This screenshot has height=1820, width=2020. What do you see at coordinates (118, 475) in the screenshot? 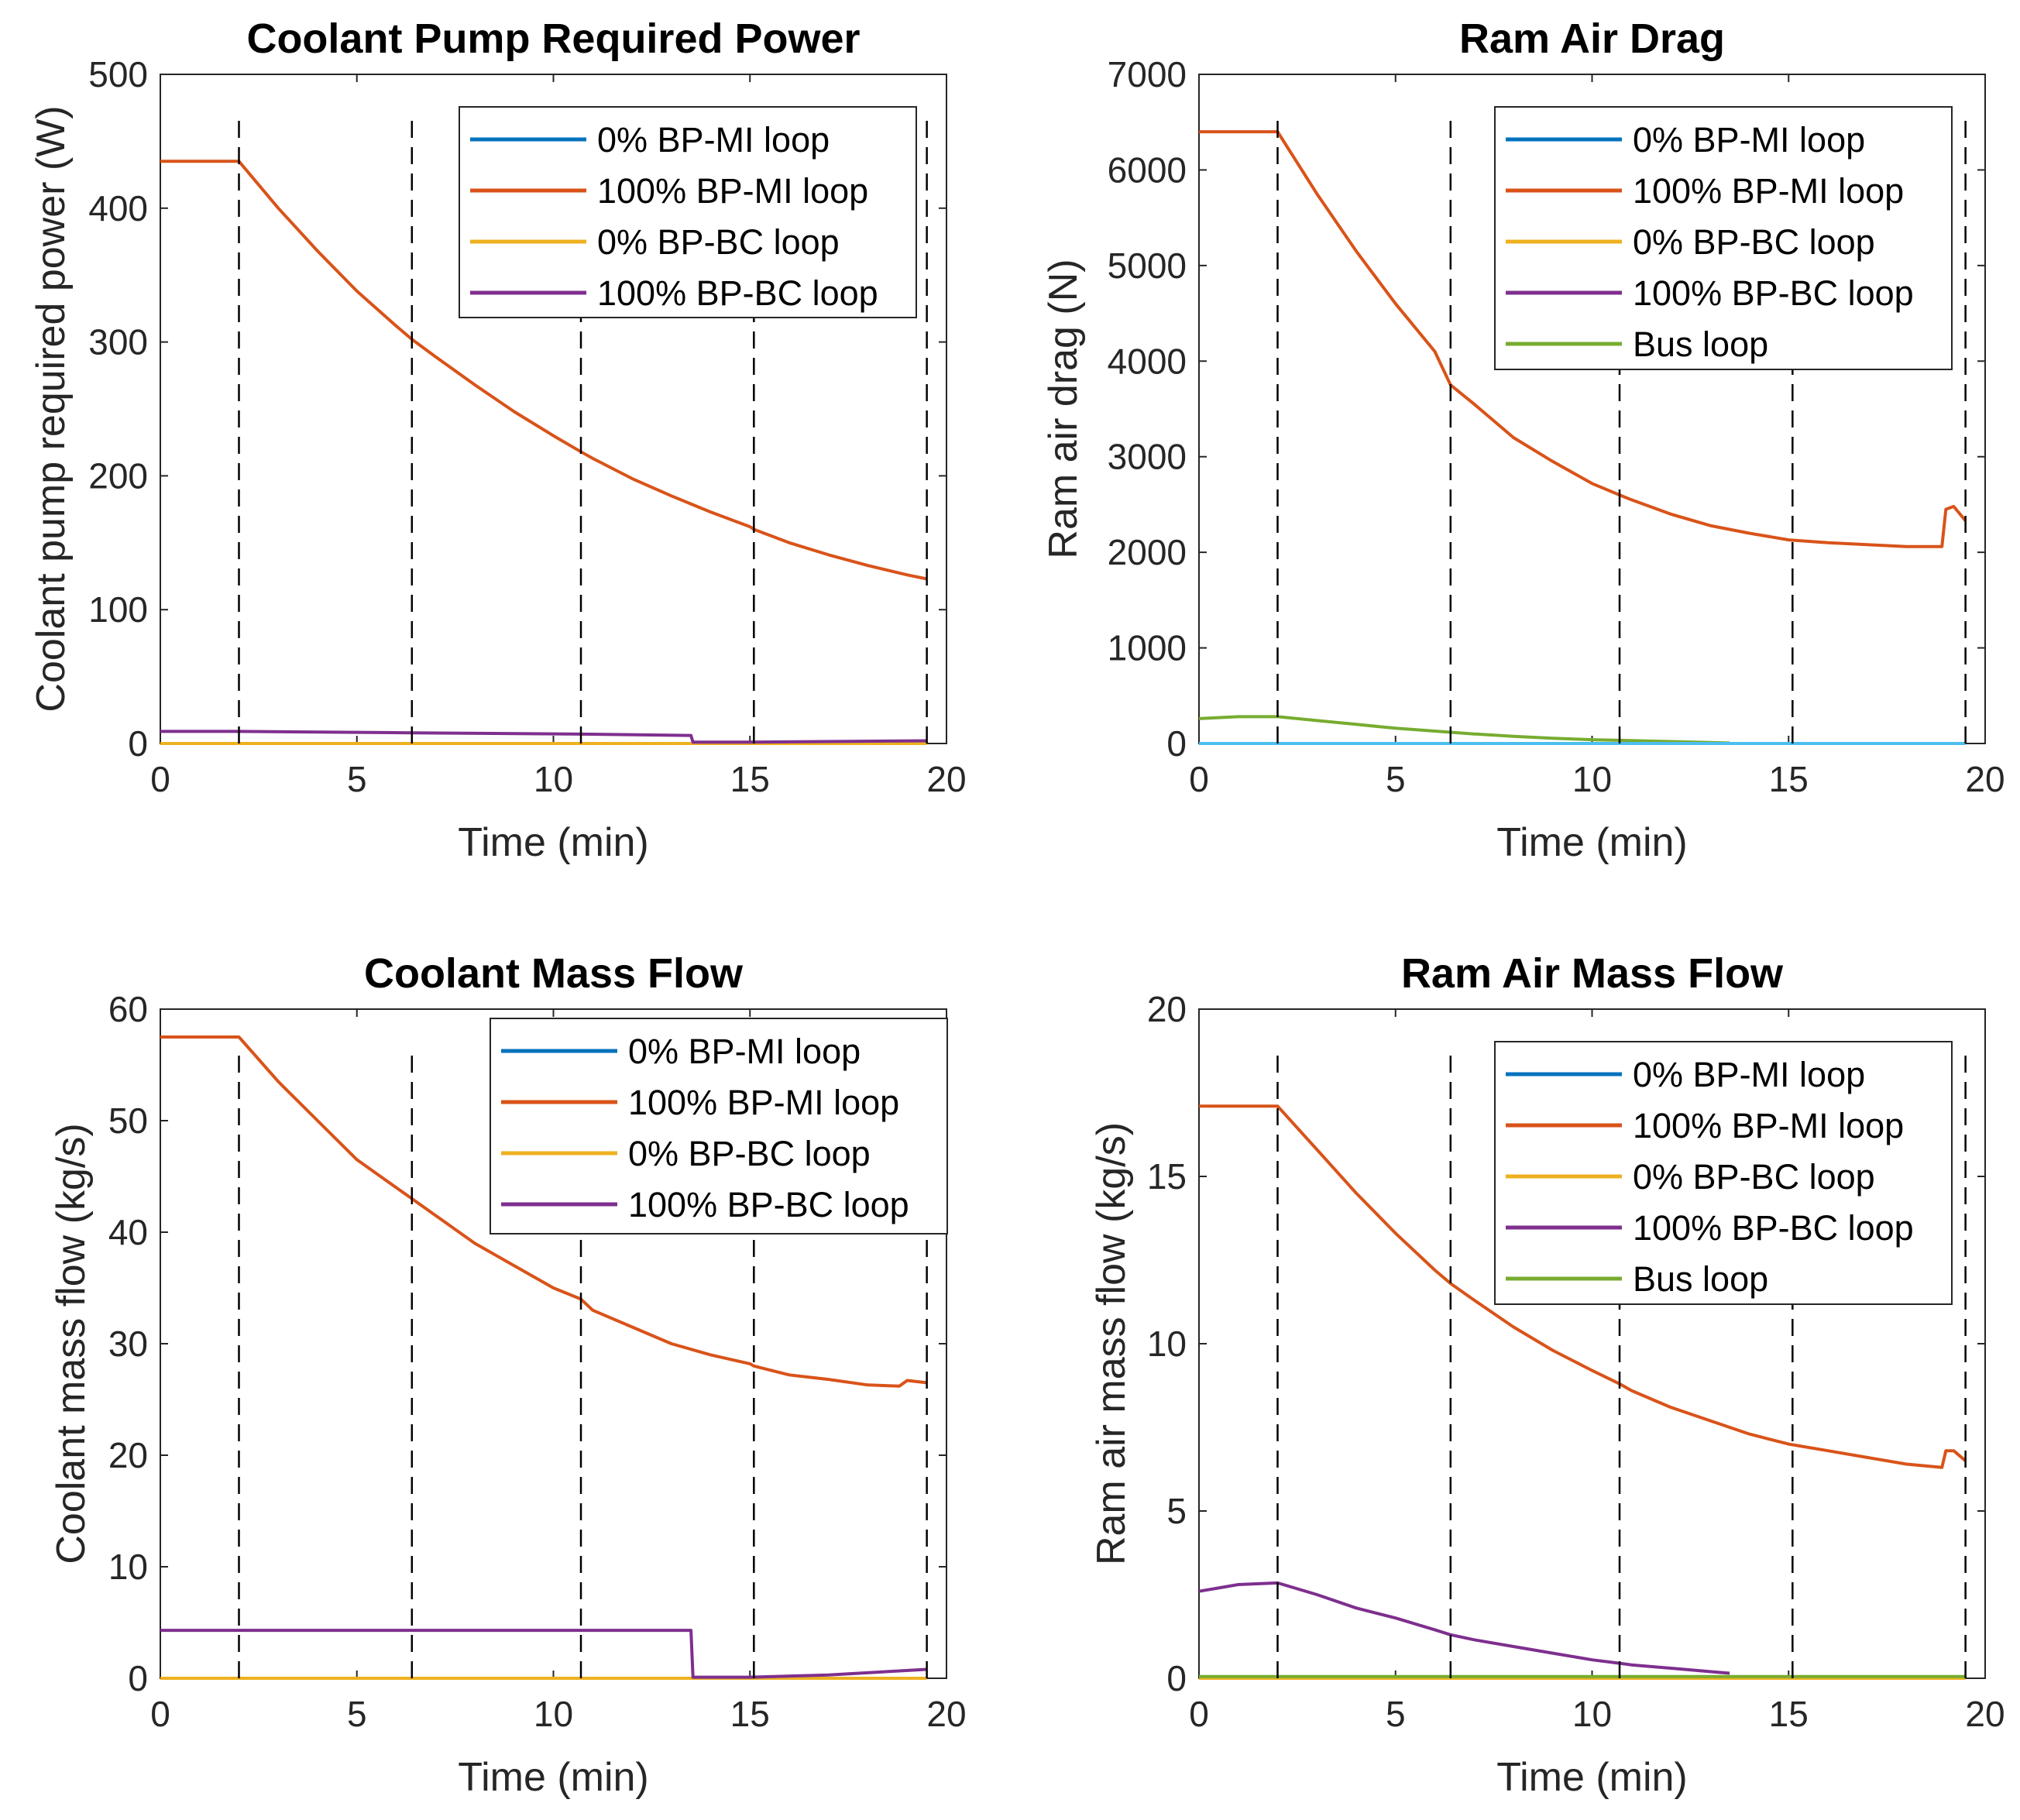
I see `y-tick-label: 200` at bounding box center [118, 475].